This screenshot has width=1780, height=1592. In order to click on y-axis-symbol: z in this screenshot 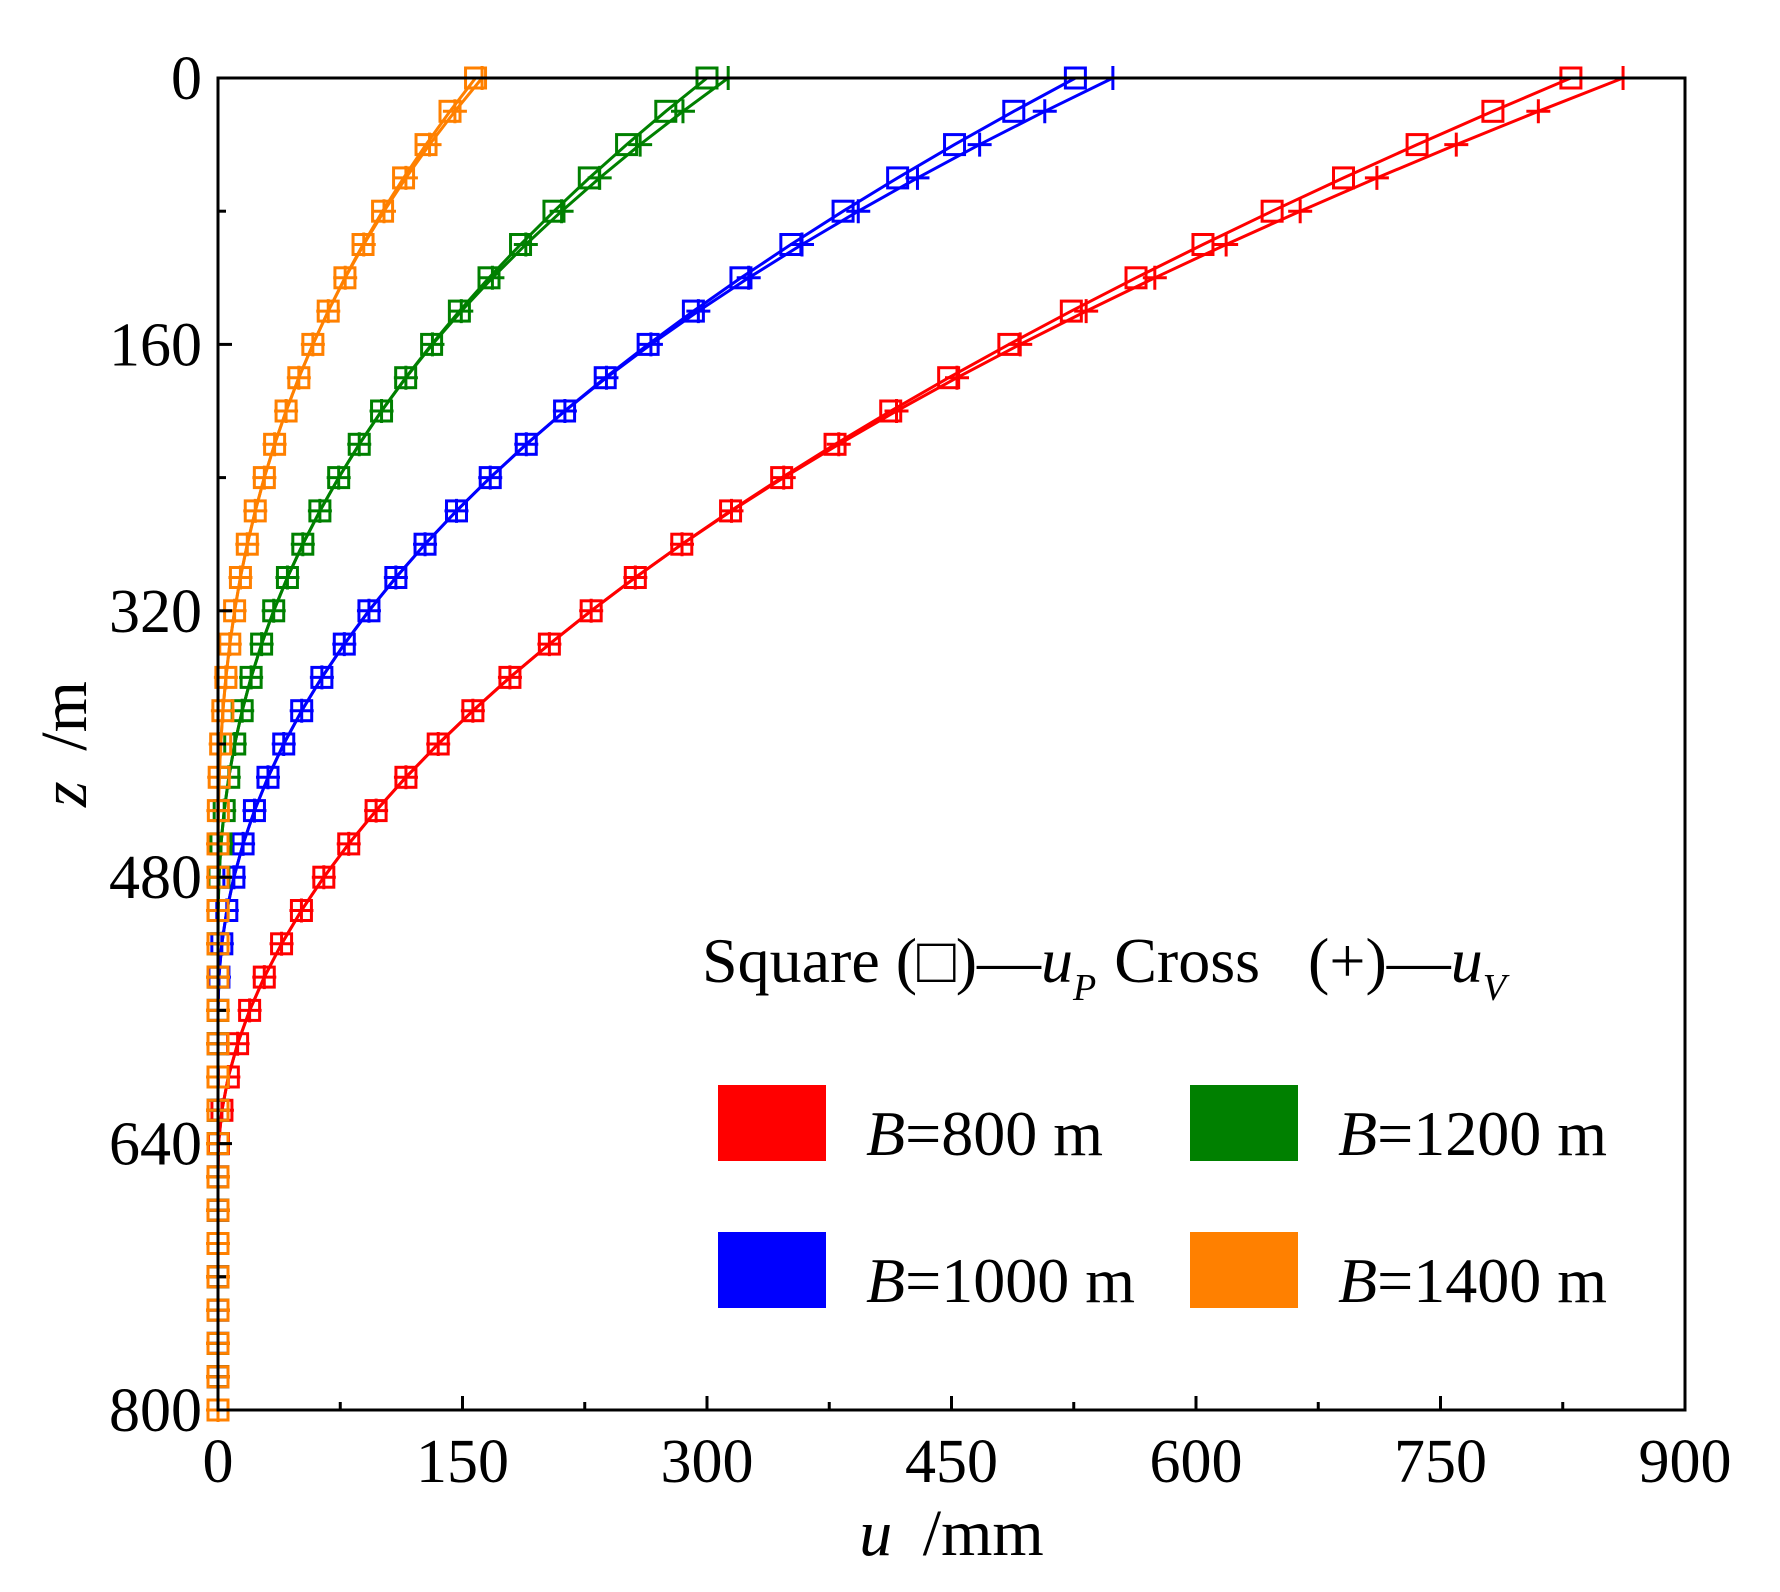, I will do `click(64, 794)`.